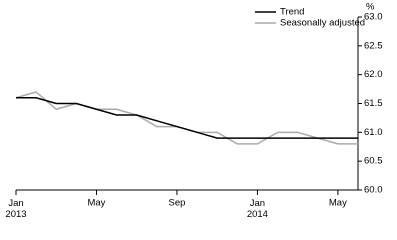 Image resolution: width=397 pixels, height=240 pixels. What do you see at coordinates (370, 7) in the screenshot?
I see `y-axis-label: %` at bounding box center [370, 7].